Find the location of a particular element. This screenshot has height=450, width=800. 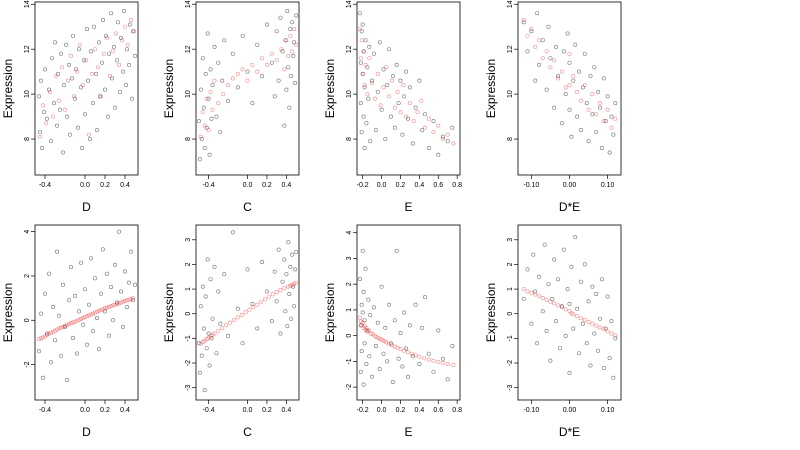

fitted-points is located at coordinates (248, 313).